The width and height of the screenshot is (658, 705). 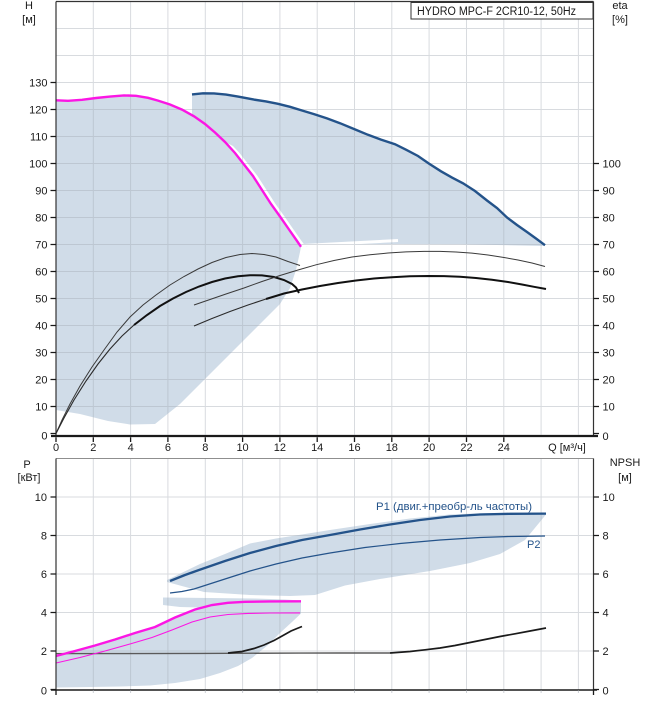 What do you see at coordinates (29, 478) in the screenshot?
I see `svg-text: [кВт]` at bounding box center [29, 478].